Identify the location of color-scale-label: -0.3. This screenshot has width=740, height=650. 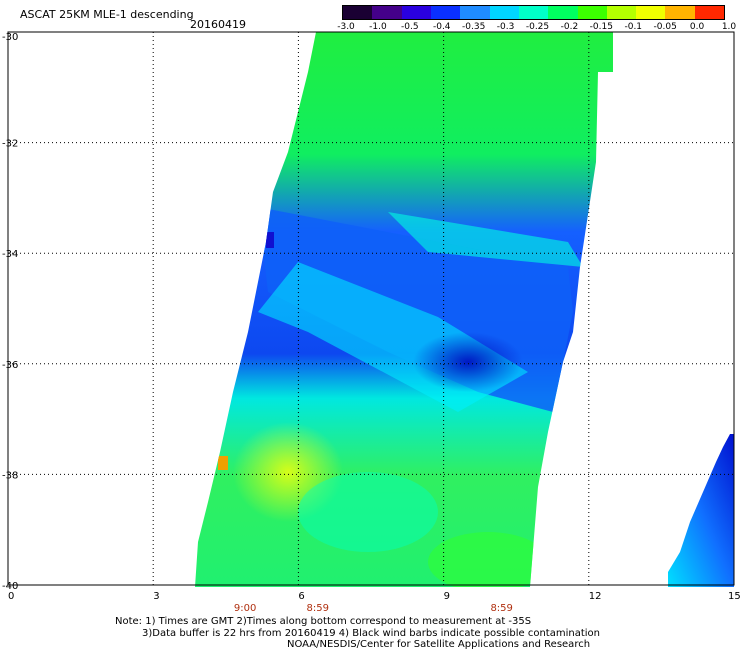
(505, 27).